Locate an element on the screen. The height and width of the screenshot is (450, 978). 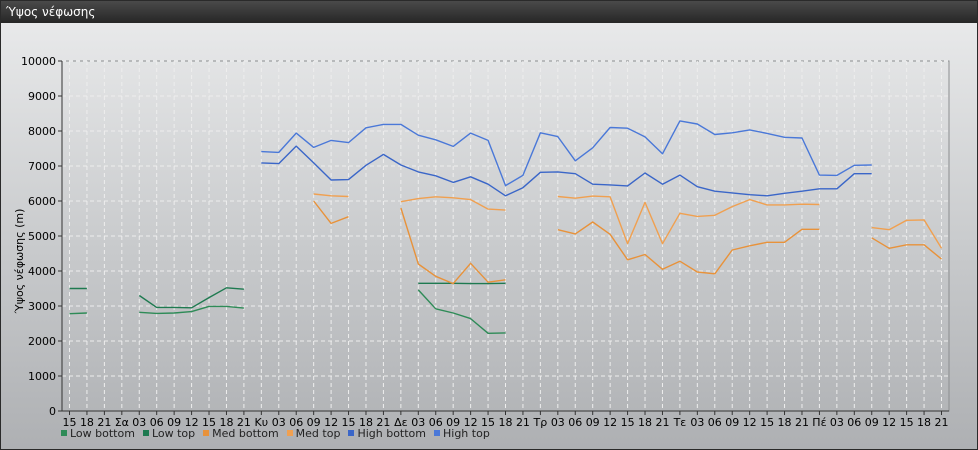
legend-item: Low top is located at coordinates (169, 433).